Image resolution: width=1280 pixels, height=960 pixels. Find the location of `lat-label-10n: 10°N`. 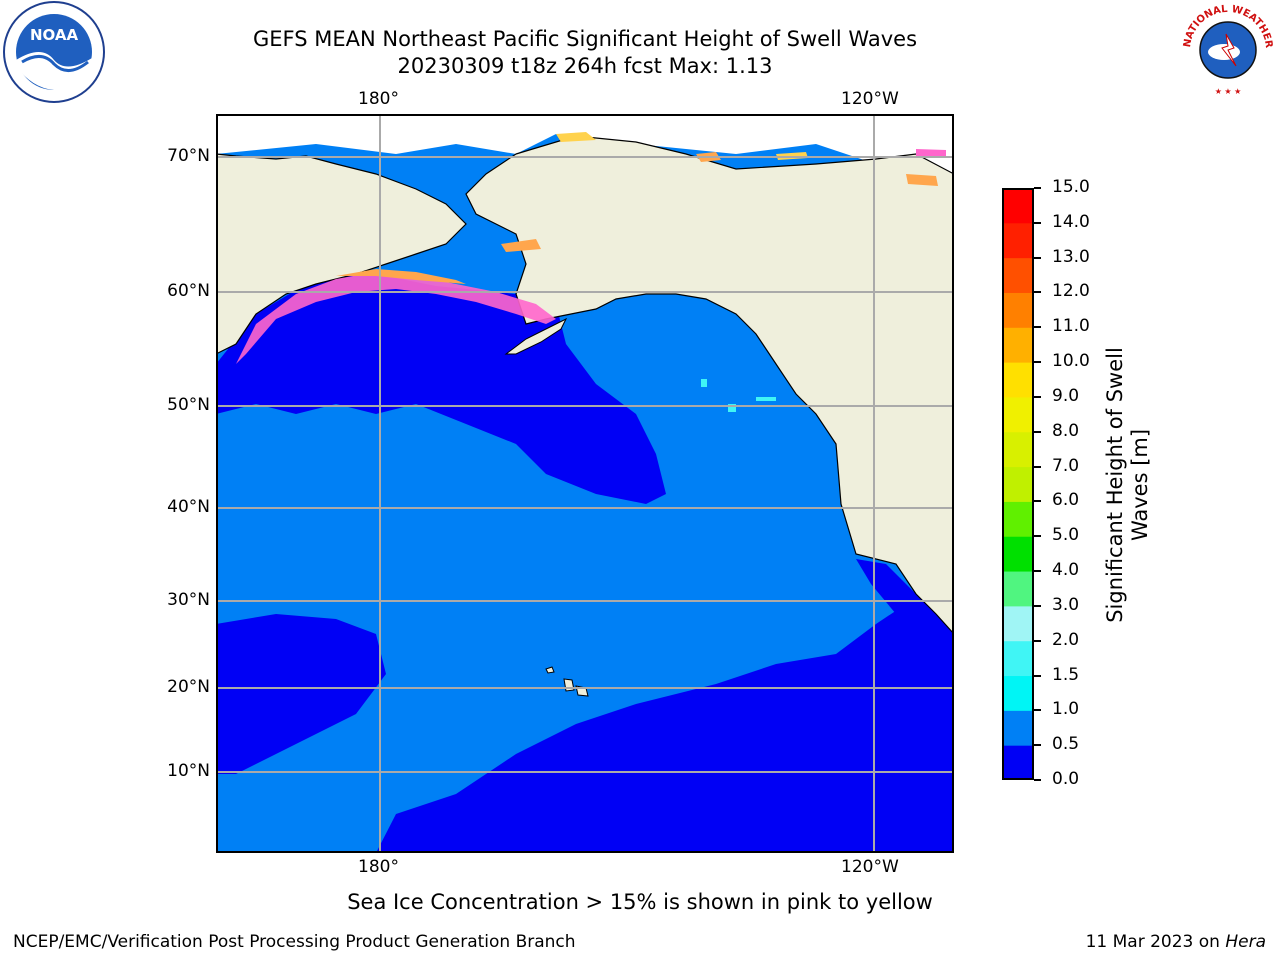

lat-label-10n: 10°N is located at coordinates (188, 771).